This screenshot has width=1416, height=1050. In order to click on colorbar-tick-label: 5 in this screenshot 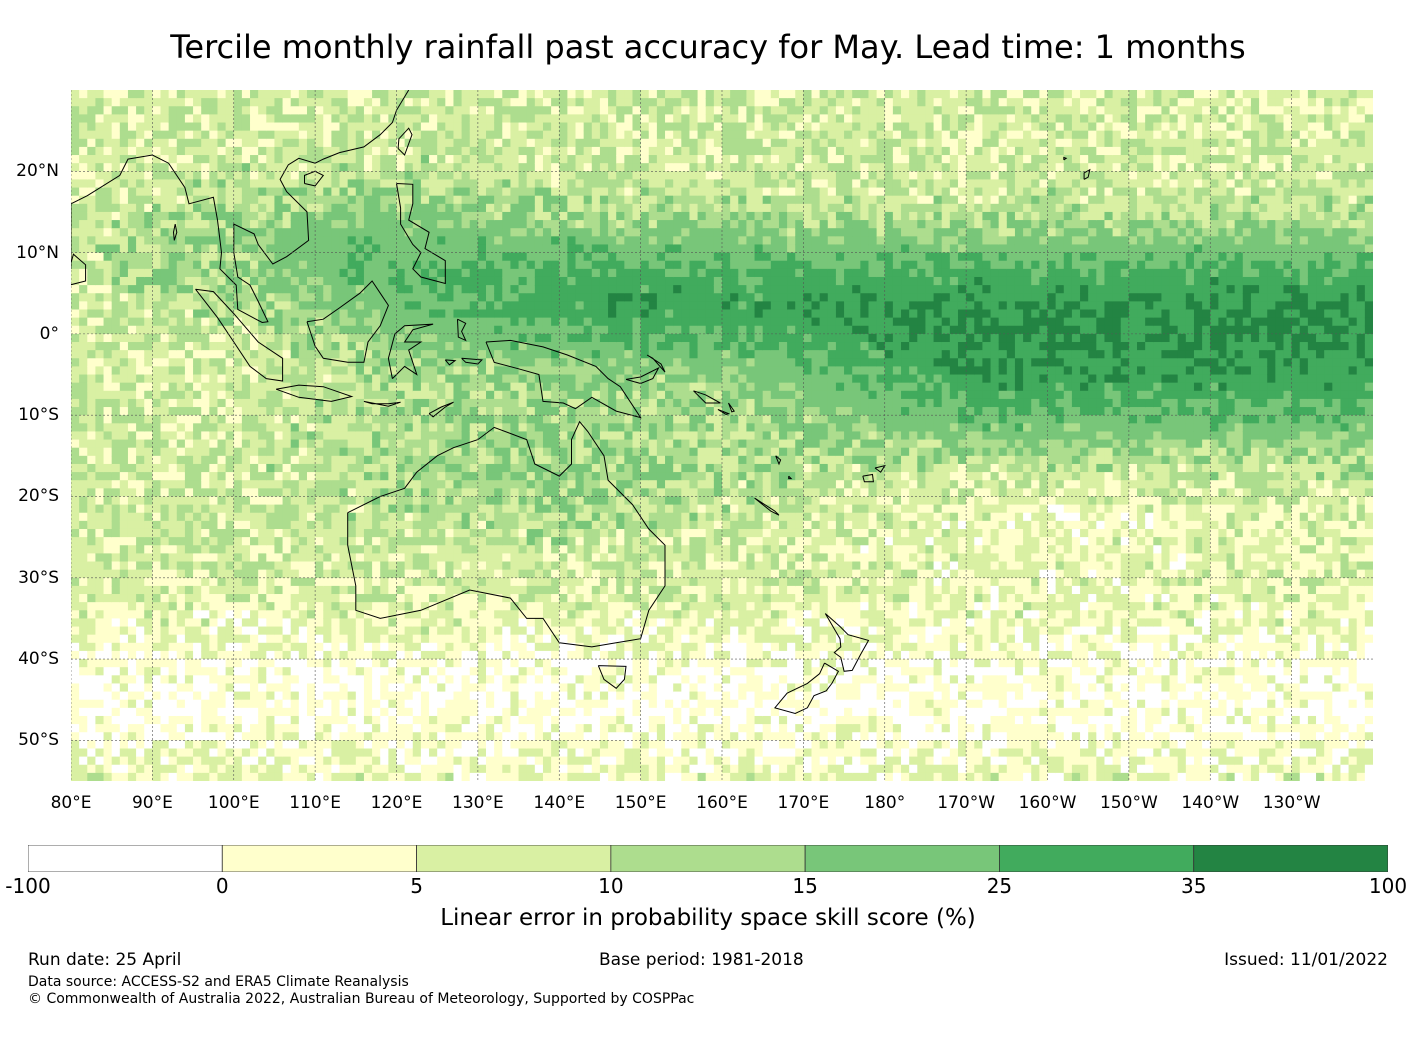, I will do `click(416, 886)`.